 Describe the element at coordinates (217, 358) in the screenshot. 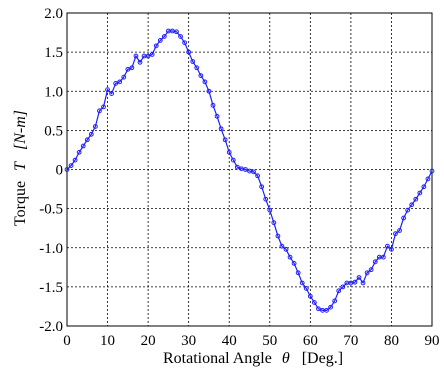

I see `x-axis-title-main: Rotational Angle` at that location.